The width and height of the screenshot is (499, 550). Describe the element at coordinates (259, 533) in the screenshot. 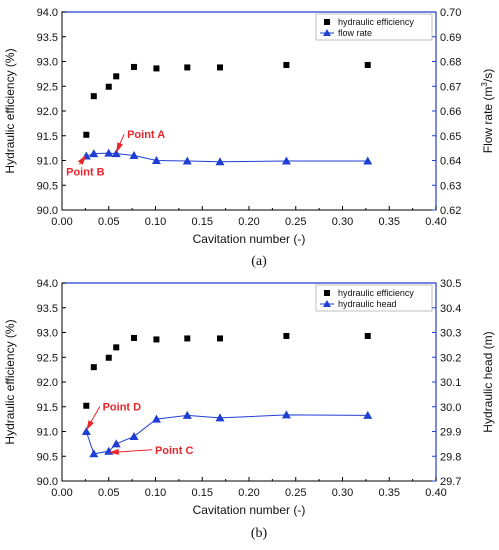

I see `panel-caption: (b)` at that location.